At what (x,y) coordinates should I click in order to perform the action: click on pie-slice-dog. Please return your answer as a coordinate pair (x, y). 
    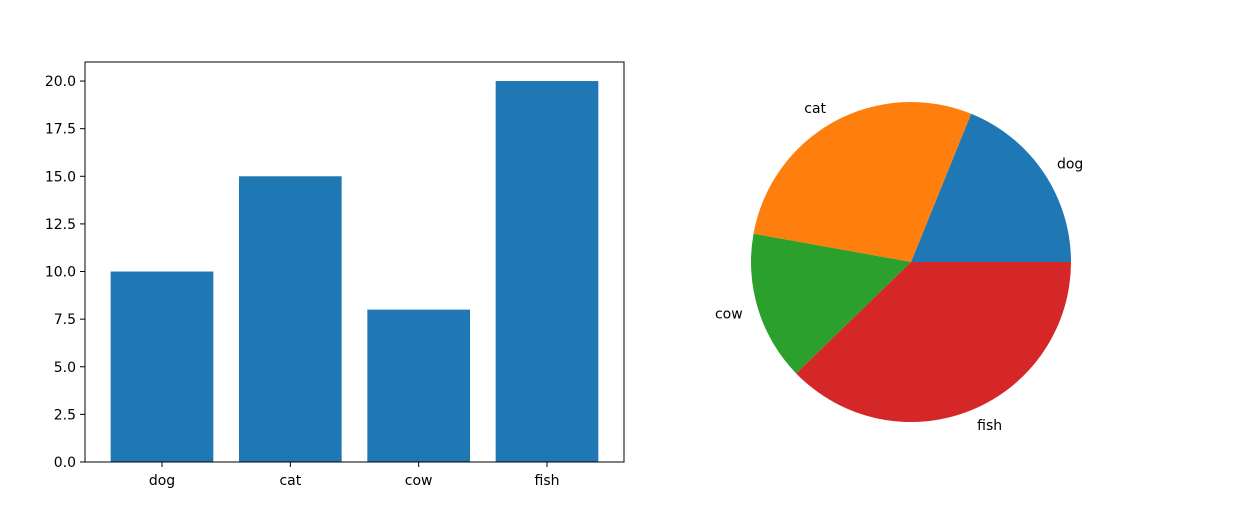
    Looking at the image, I should click on (991, 187).